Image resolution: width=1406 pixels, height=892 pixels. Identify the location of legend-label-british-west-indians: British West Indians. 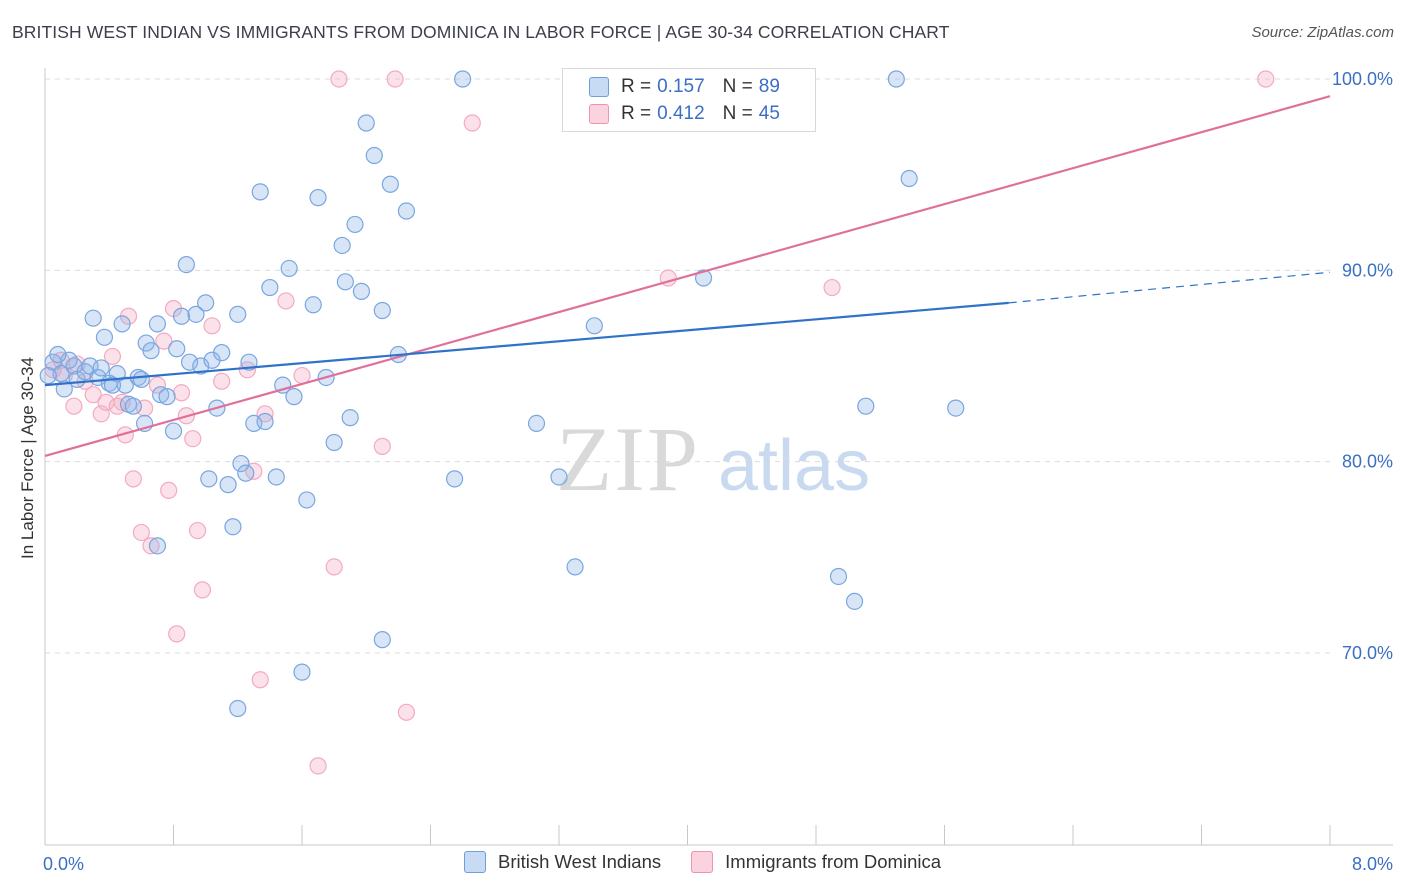
(580, 861).